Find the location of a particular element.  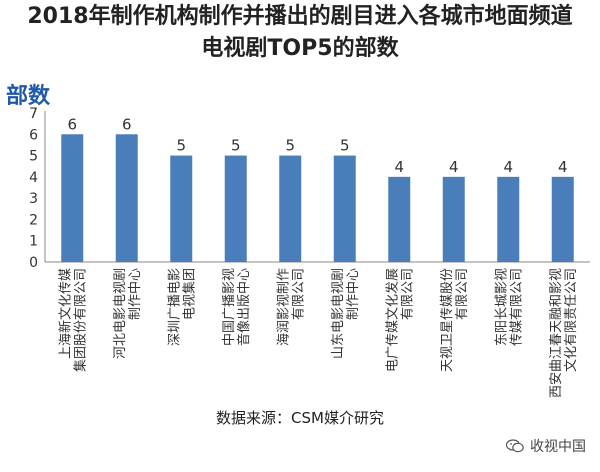

watermark: 收视中国 is located at coordinates (546, 446).